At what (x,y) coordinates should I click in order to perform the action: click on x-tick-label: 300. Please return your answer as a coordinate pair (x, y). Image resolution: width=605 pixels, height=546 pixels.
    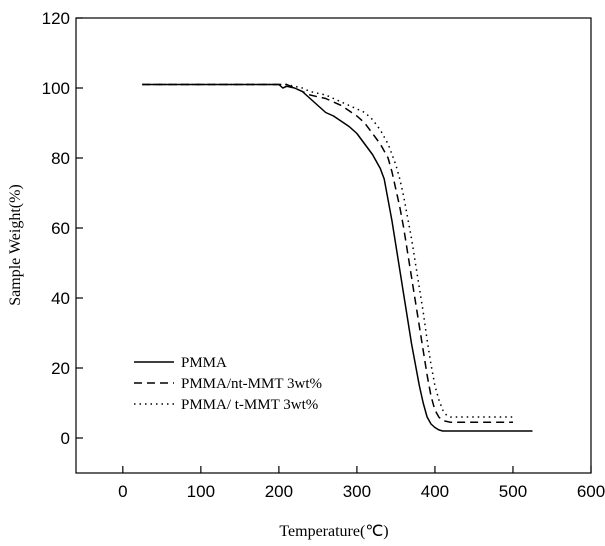
    Looking at the image, I should click on (357, 491).